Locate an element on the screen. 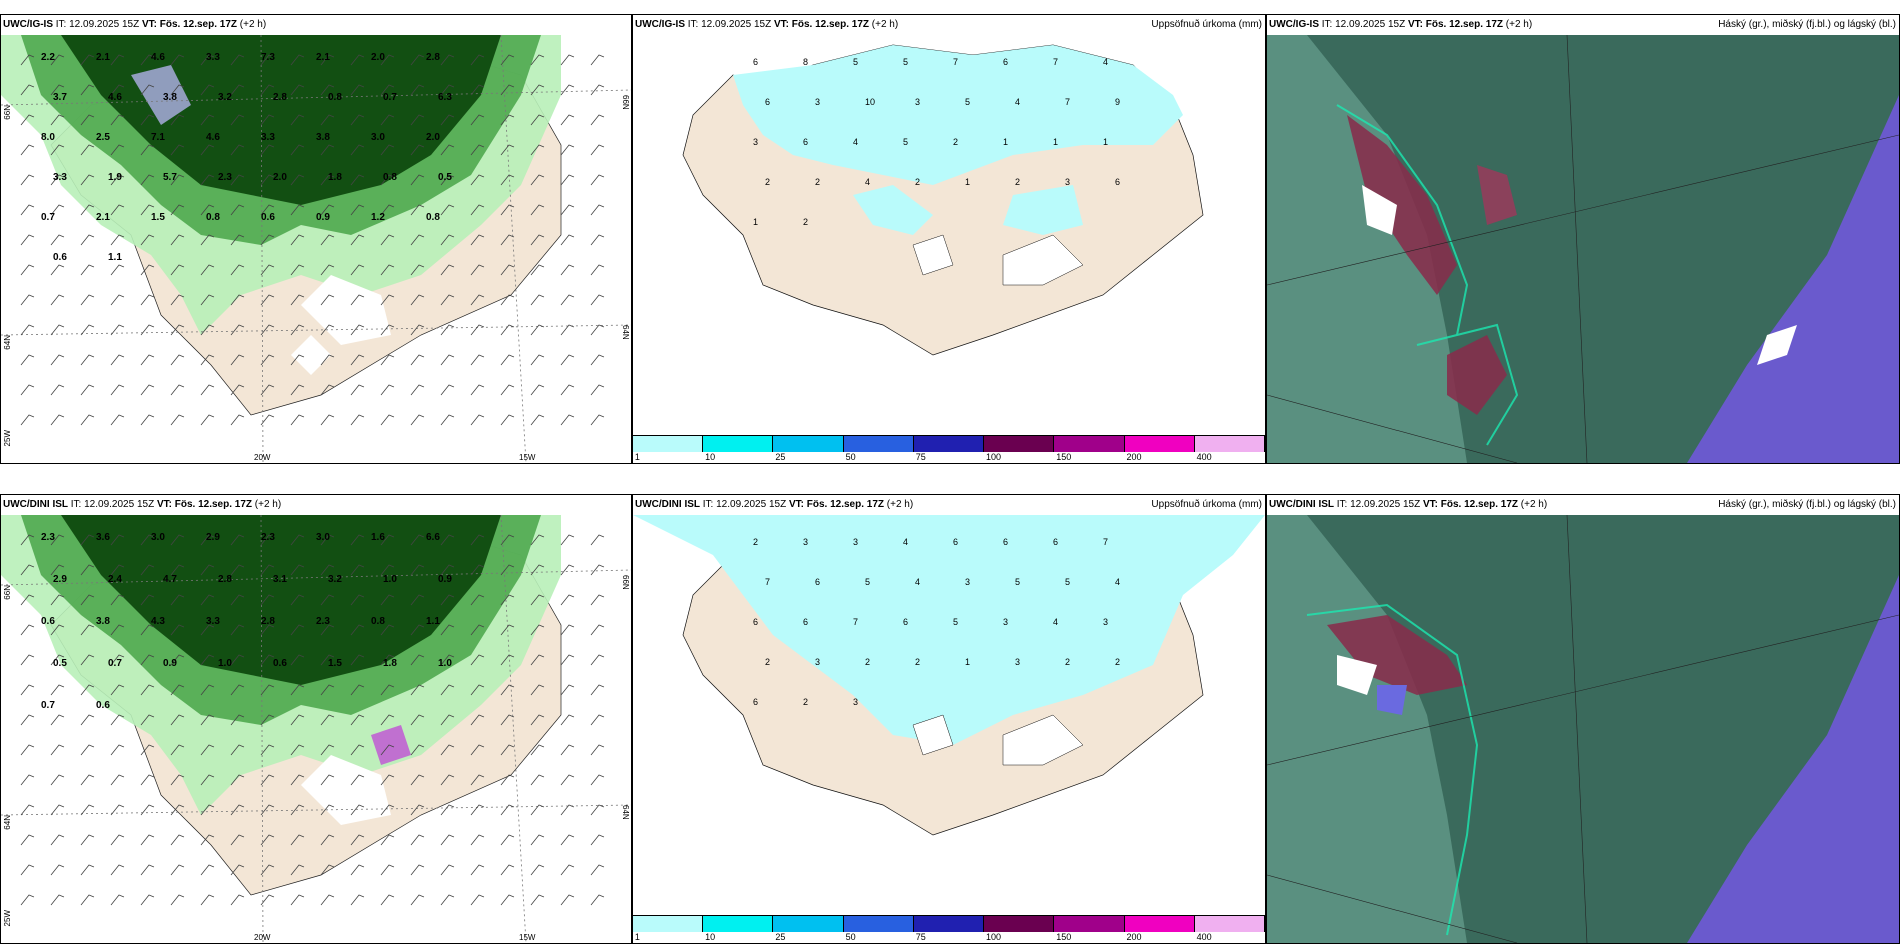  colorbar-label: 25 is located at coordinates (780, 457).